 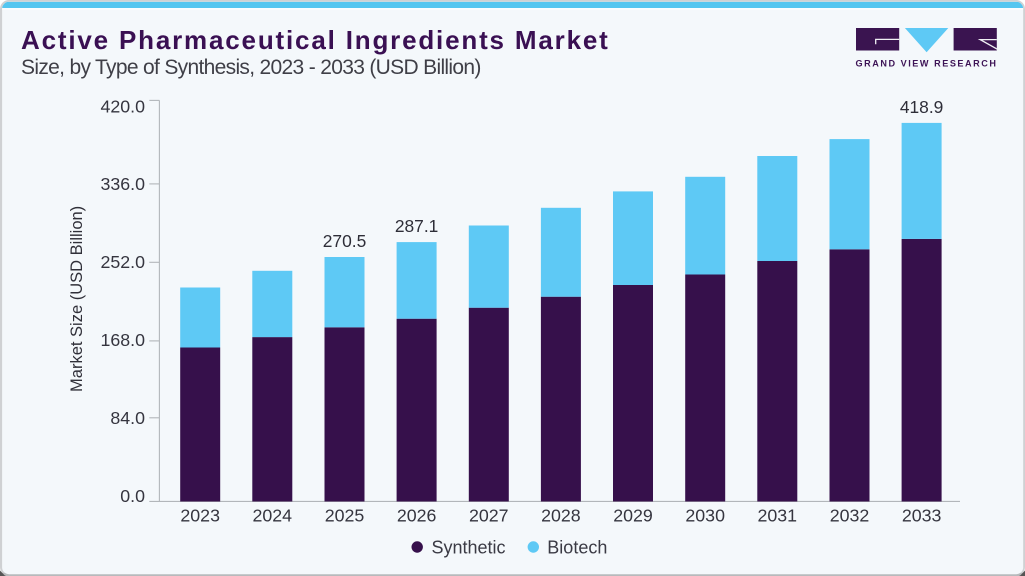 I want to click on svg-text: 2027, so click(x=489, y=516).